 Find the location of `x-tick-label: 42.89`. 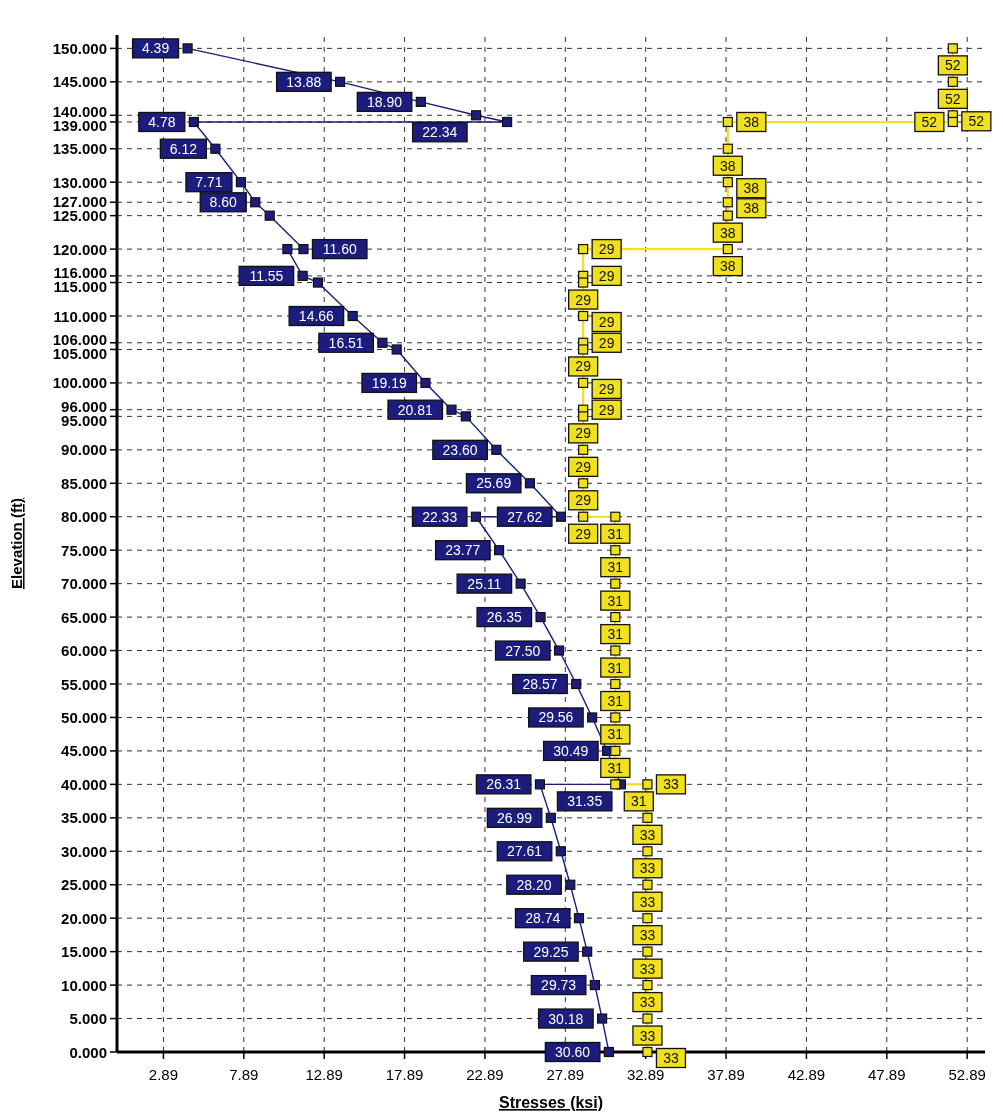

x-tick-label: 42.89 is located at coordinates (806, 1074).